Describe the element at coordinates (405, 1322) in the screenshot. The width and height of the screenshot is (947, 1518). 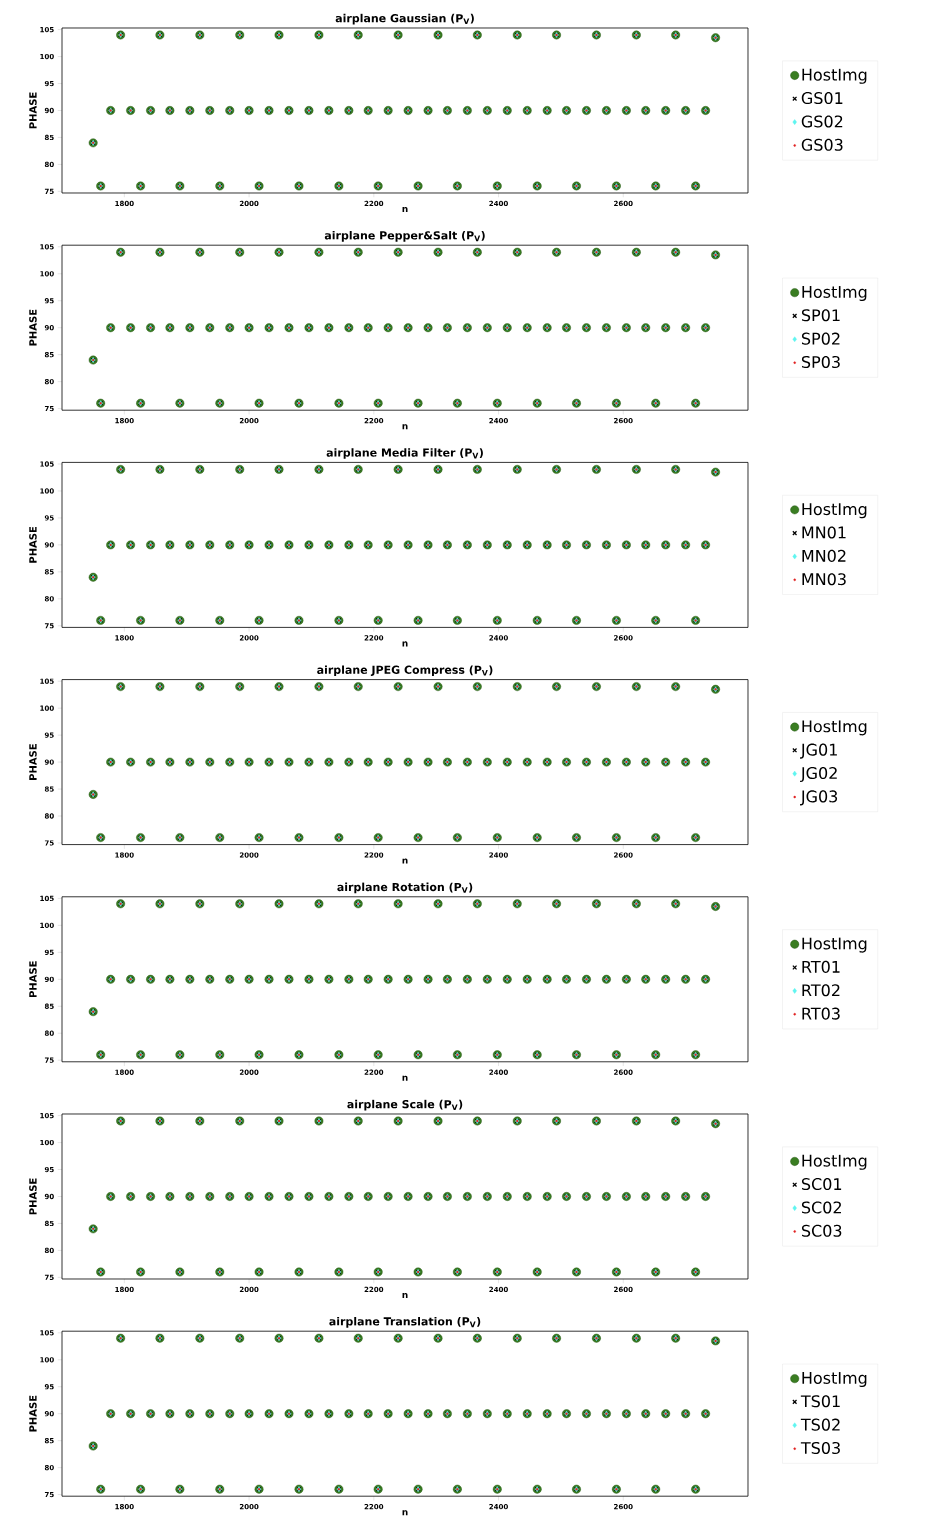
I see `chart-title: airplane Translation (P$_{V}$)` at that location.